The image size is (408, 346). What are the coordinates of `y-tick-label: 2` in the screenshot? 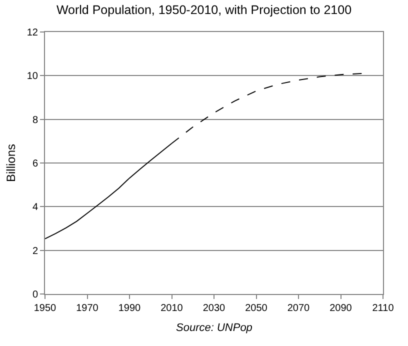 It's located at (35, 251).